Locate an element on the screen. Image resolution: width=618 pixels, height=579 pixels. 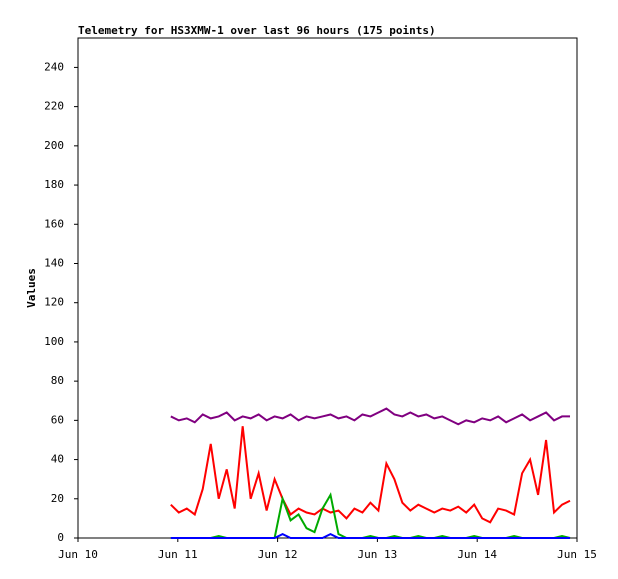
y-tick-label: 180 is located at coordinates (54, 184).